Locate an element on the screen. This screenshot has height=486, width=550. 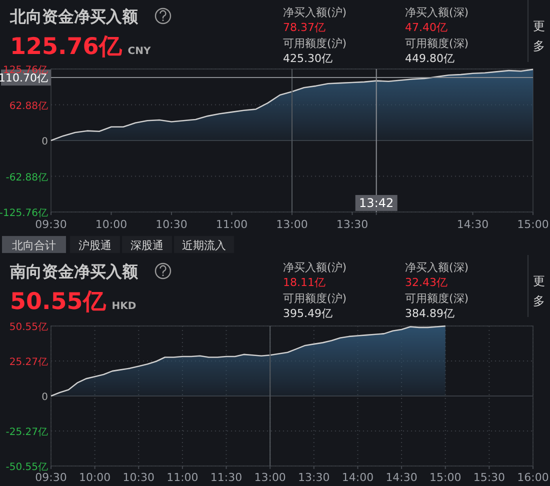
text: 425.30亿 is located at coordinates (307, 58).